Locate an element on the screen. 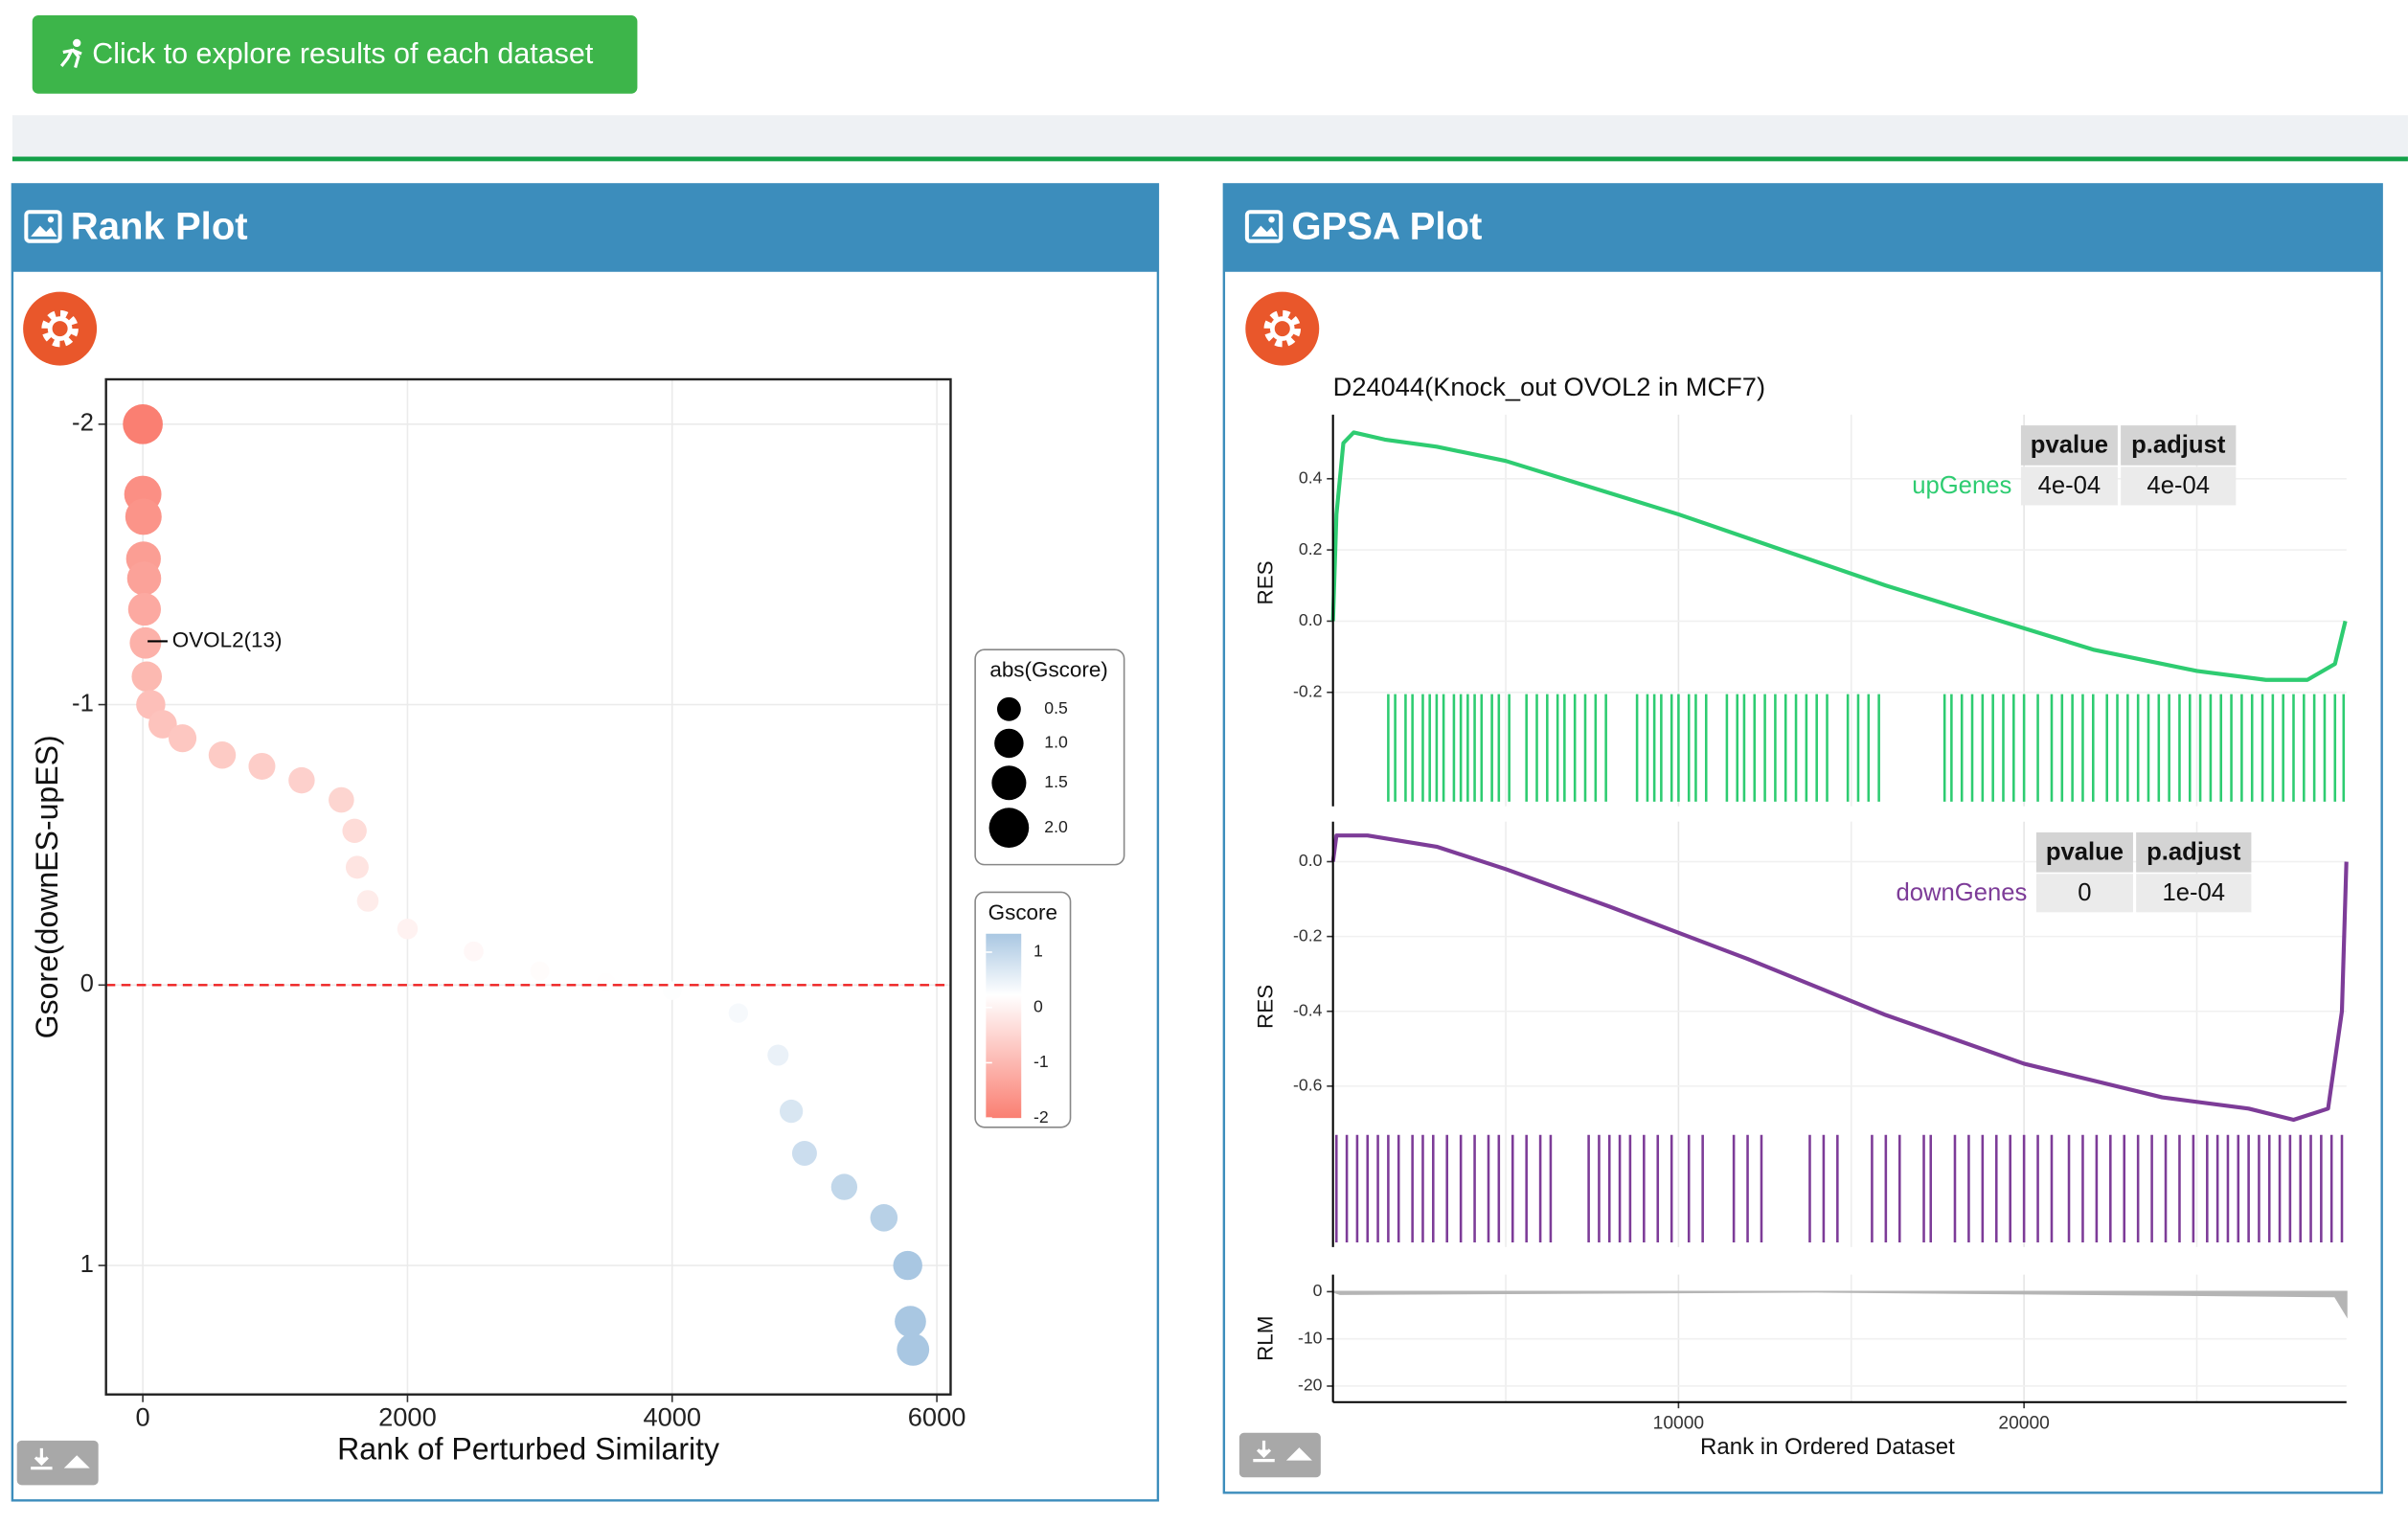 Image resolution: width=2408 pixels, height=1525 pixels. table-cell-text: 0 is located at coordinates (2084, 892).